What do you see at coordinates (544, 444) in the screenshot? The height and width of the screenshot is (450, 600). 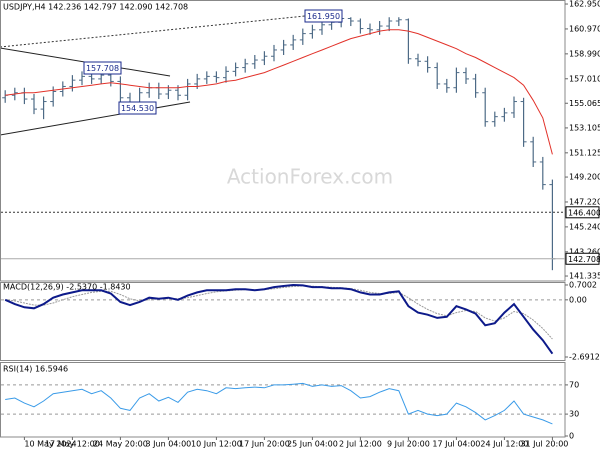 I see `x-tick-label: 31 Jul 20:00` at bounding box center [544, 444].